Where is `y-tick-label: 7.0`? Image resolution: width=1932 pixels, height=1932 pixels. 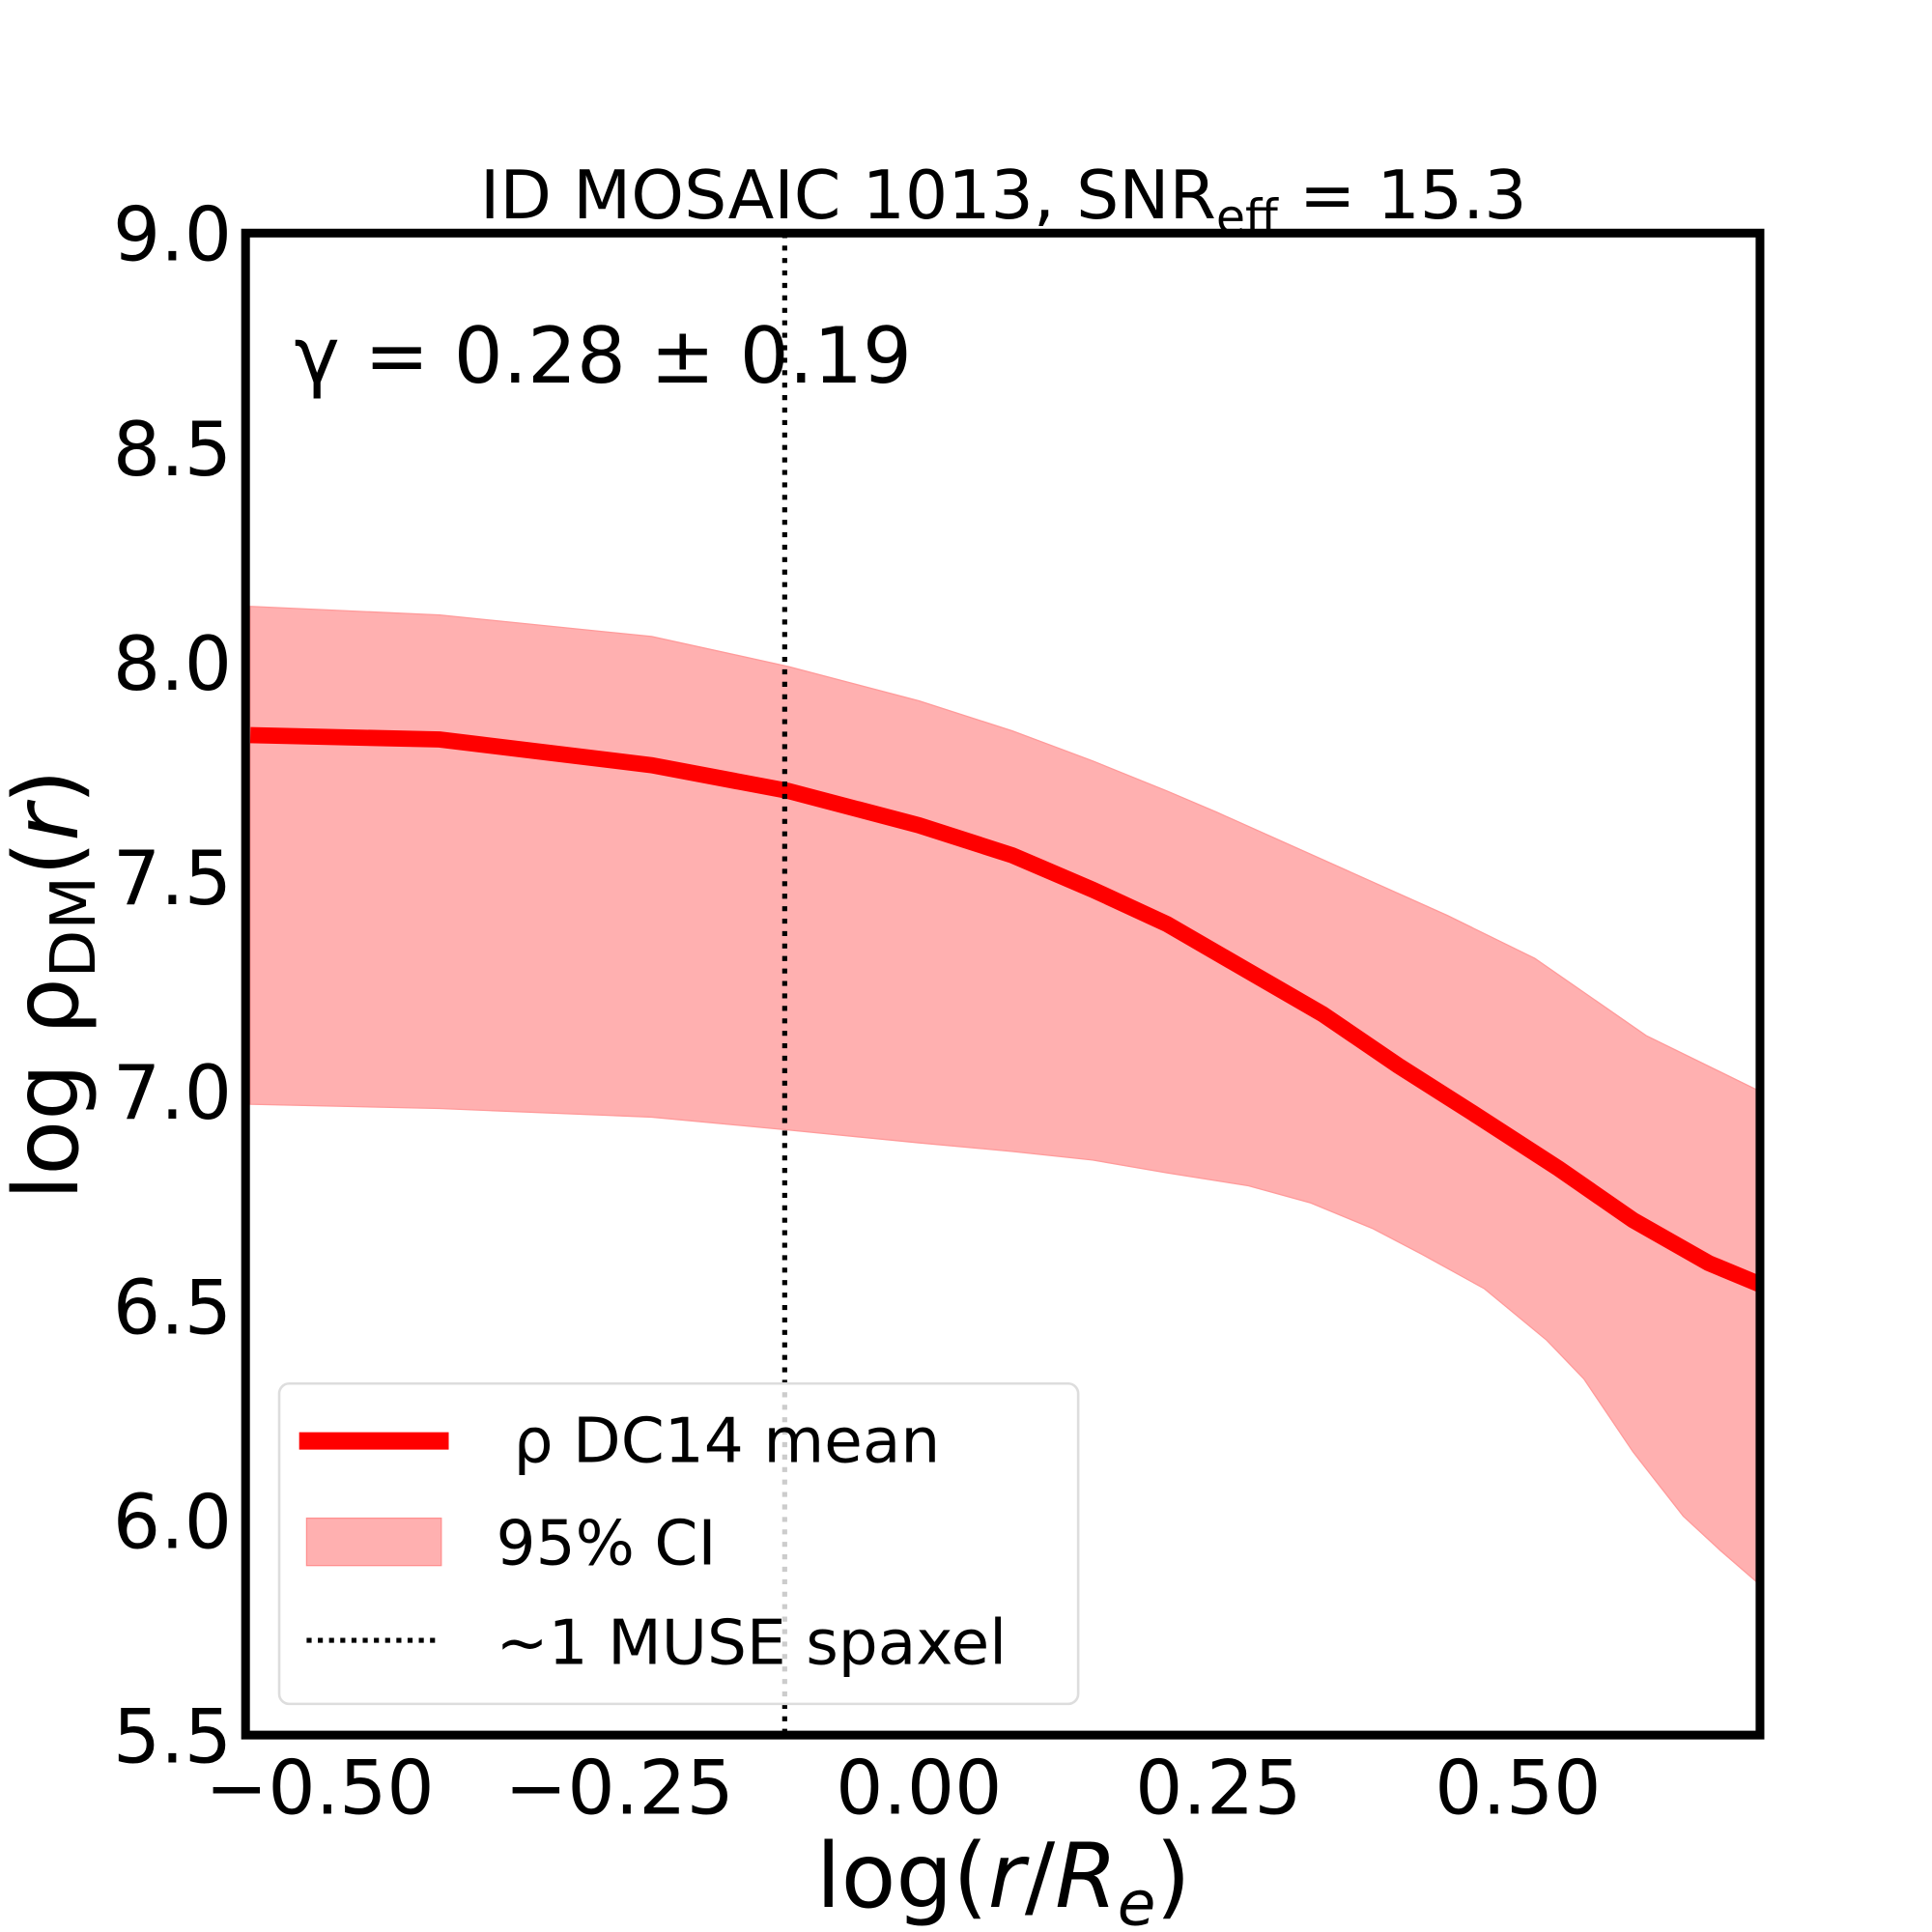 y-tick-label: 7.0 is located at coordinates (172, 1093).